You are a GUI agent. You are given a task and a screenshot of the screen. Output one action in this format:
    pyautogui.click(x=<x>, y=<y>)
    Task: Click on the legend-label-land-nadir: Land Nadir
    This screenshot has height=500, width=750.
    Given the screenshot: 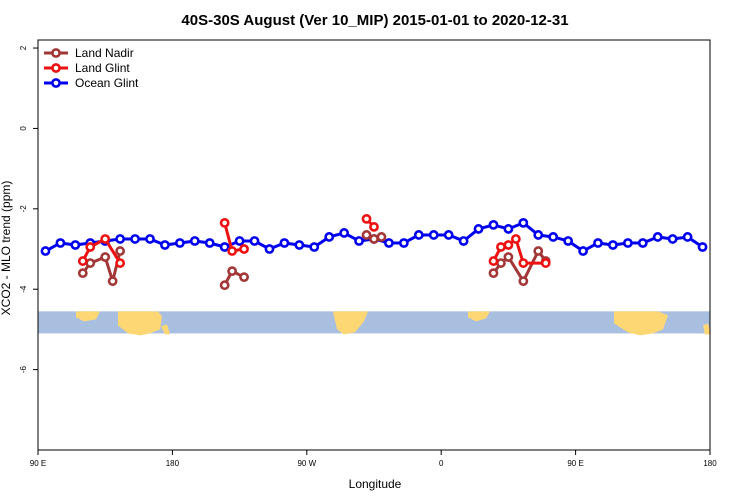 What is the action you would take?
    pyautogui.click(x=104, y=53)
    